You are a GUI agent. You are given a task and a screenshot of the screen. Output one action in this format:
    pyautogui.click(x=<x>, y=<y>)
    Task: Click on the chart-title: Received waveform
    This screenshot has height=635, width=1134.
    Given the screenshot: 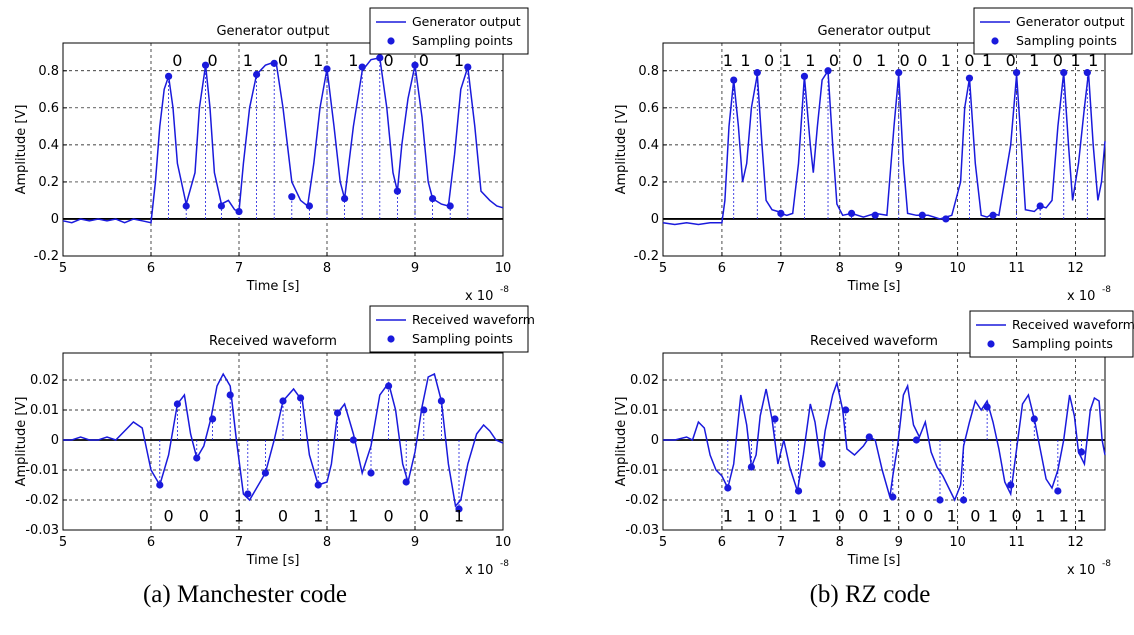 What is the action you would take?
    pyautogui.click(x=874, y=341)
    